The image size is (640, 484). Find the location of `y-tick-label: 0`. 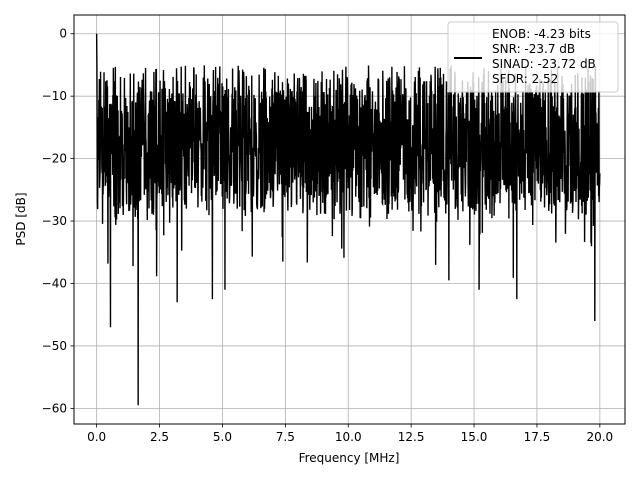

y-tick-label: 0 is located at coordinates (63, 34).